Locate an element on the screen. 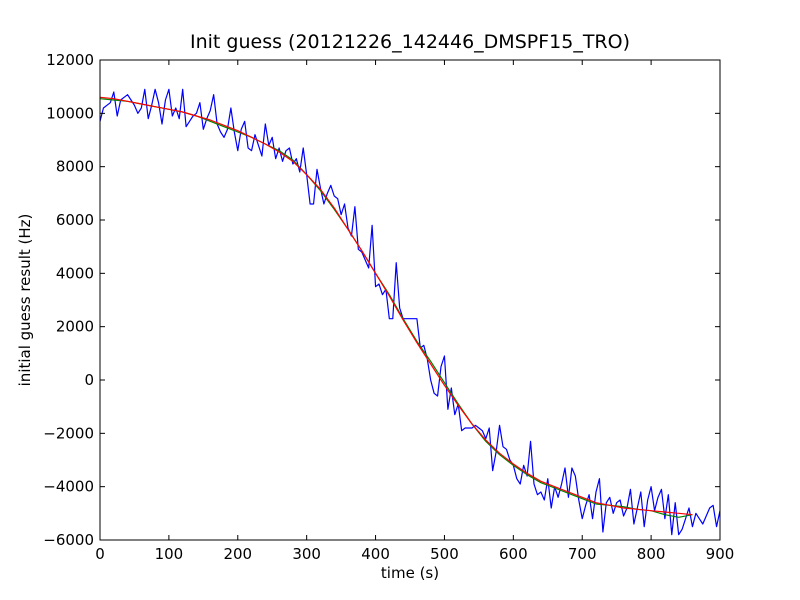 This screenshot has width=800, height=600. x-axis-title: time (s) is located at coordinates (410, 573).